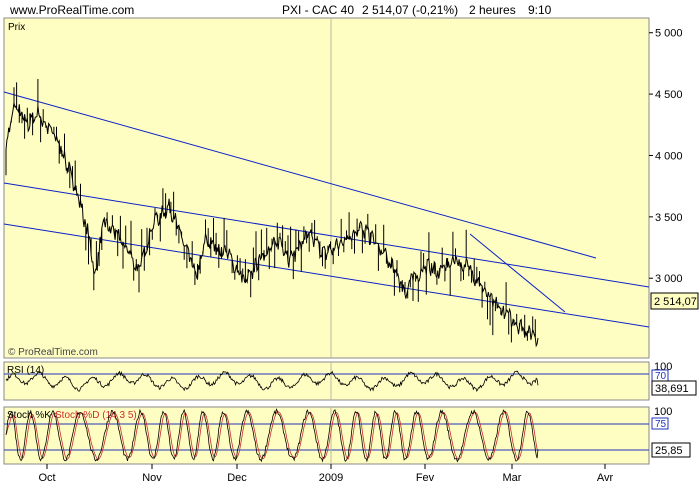 Image resolution: width=700 pixels, height=500 pixels. What do you see at coordinates (331, 478) in the screenshot?
I see `x-tick-label: 2009` at bounding box center [331, 478].